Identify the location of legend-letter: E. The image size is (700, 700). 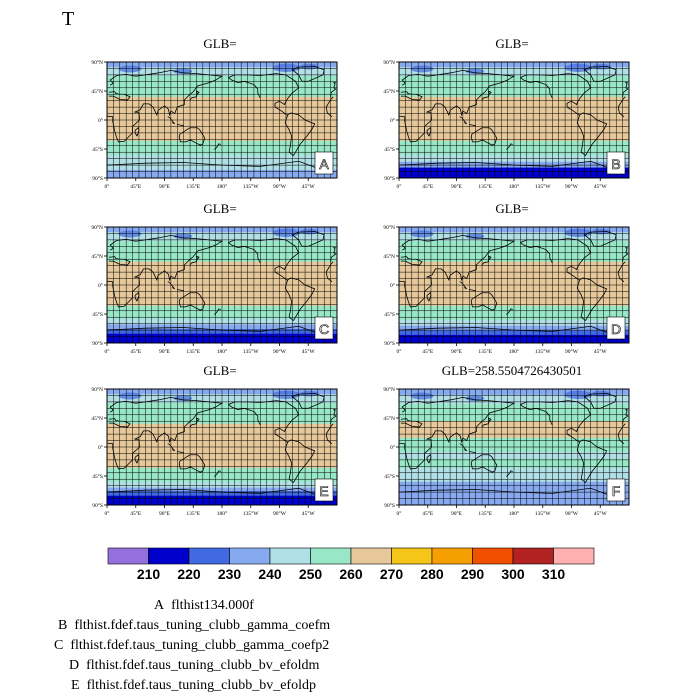
(75, 685).